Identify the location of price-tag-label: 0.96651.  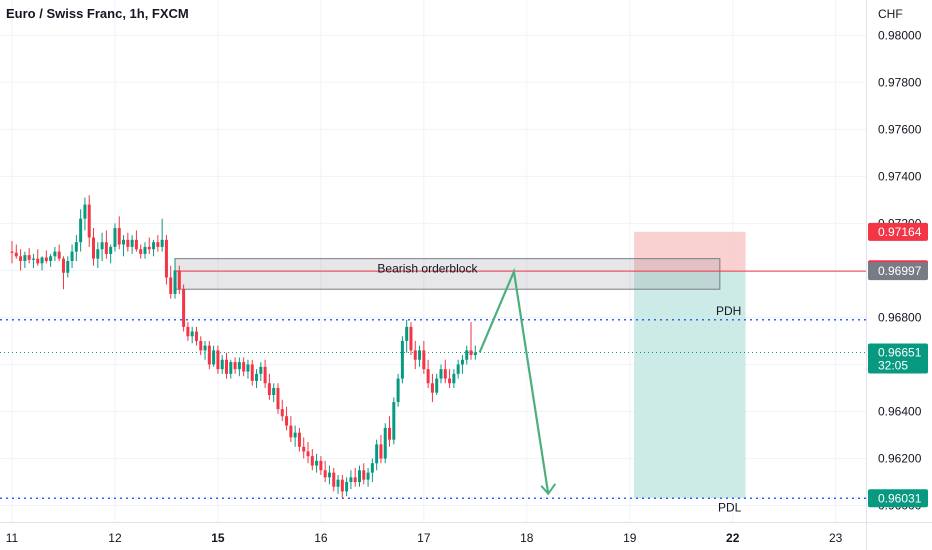
(900, 352).